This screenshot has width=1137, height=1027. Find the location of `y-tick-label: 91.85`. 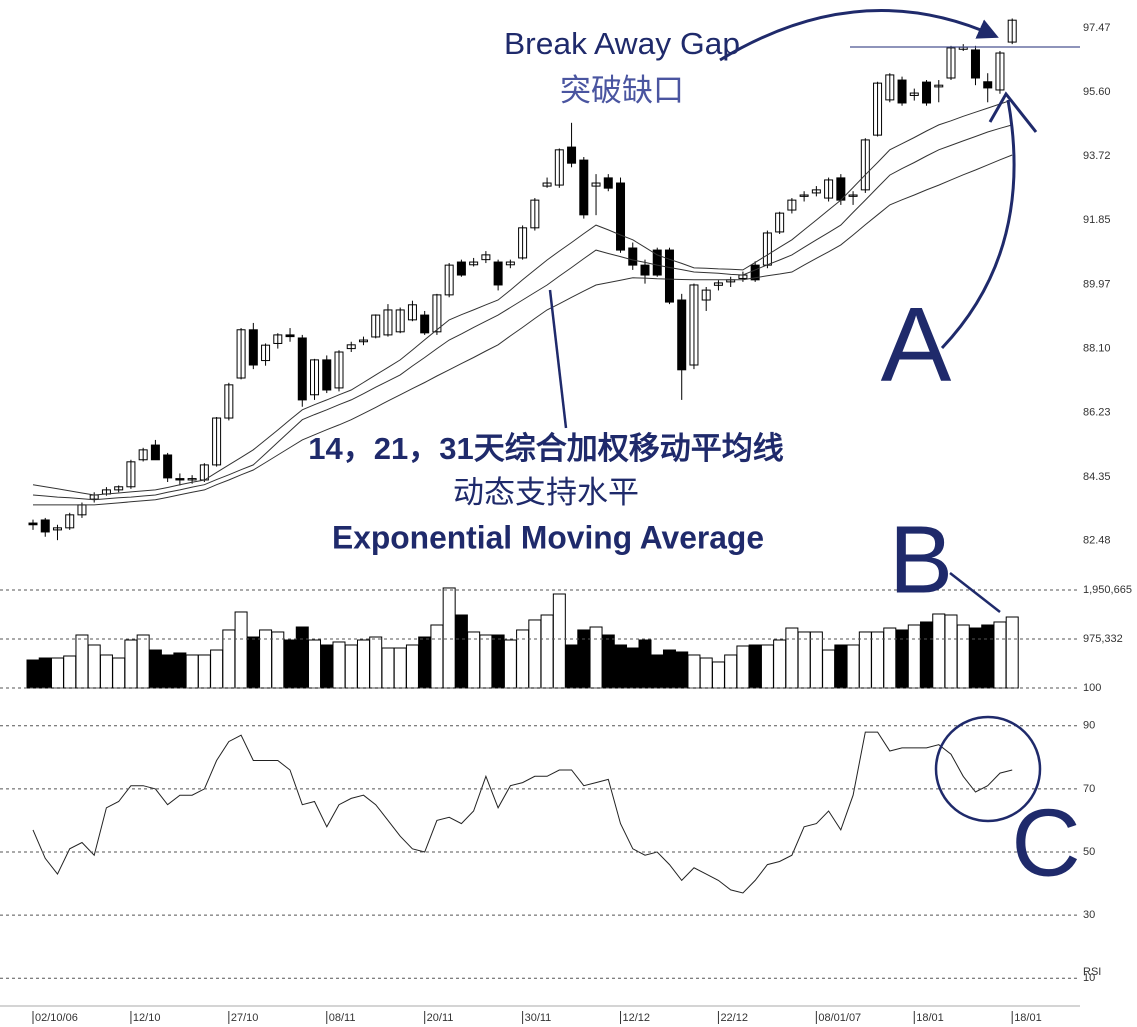

y-tick-label: 91.85 is located at coordinates (1097, 220).